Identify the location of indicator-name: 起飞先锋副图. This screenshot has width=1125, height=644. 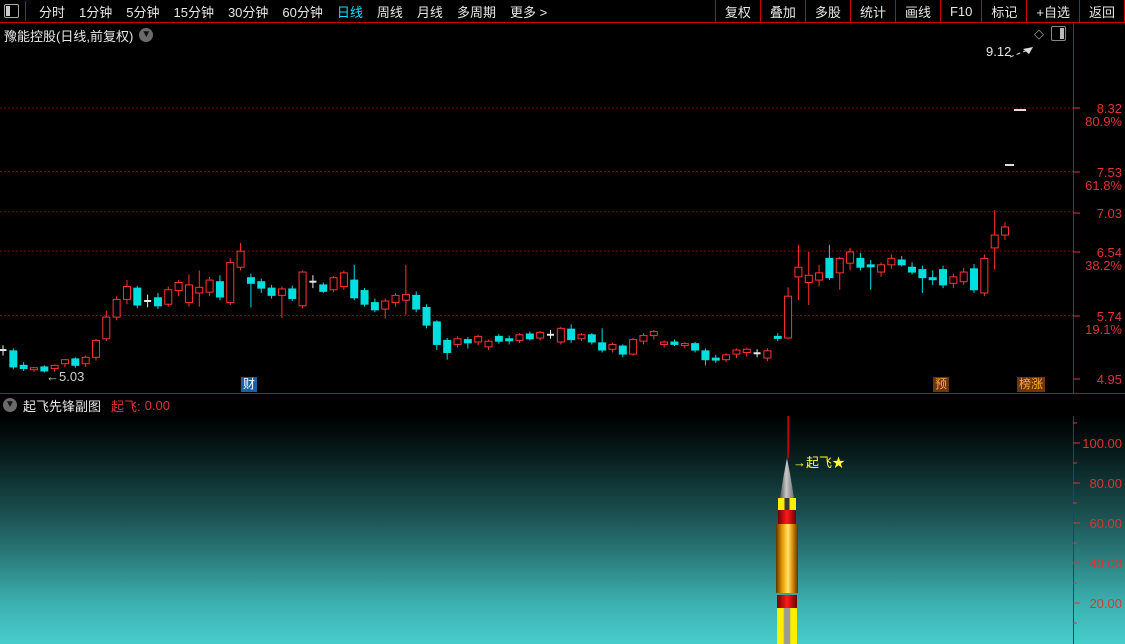
(62, 406).